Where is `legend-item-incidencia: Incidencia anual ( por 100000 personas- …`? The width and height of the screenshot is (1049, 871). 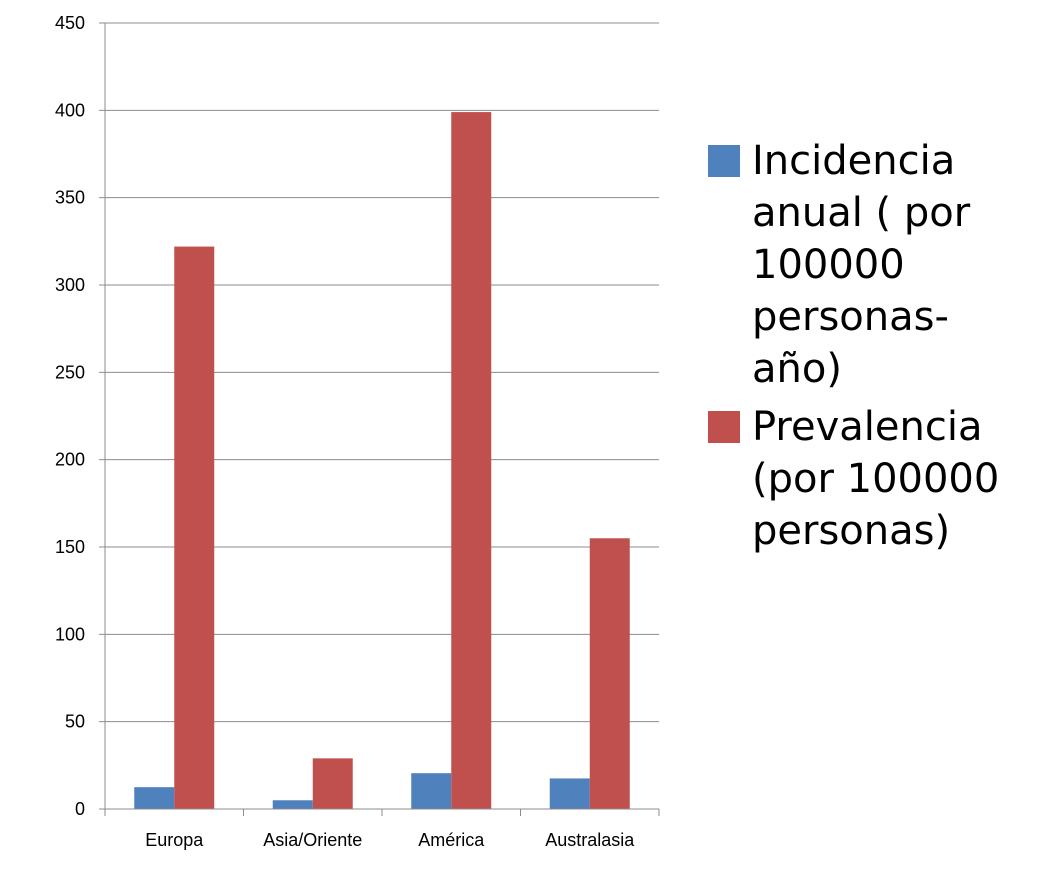 legend-item-incidencia: Incidencia anual ( por 100000 personas- … is located at coordinates (873, 265).